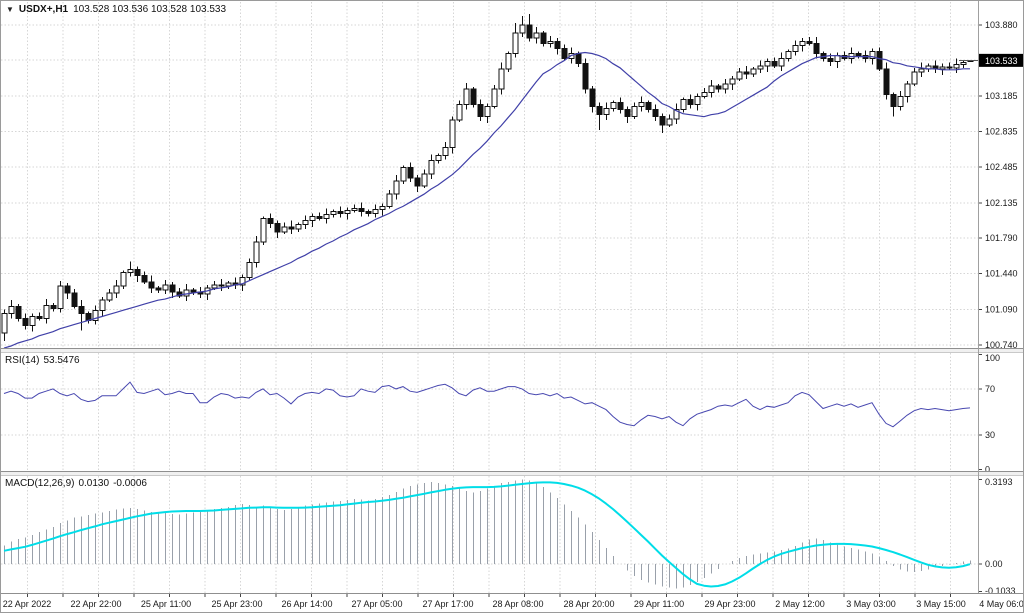 The image size is (1024, 613). Describe the element at coordinates (78, 483) in the screenshot. I see `macd-indicator-label: MACD(12,26,9) 0.0130 -0.0006` at that location.